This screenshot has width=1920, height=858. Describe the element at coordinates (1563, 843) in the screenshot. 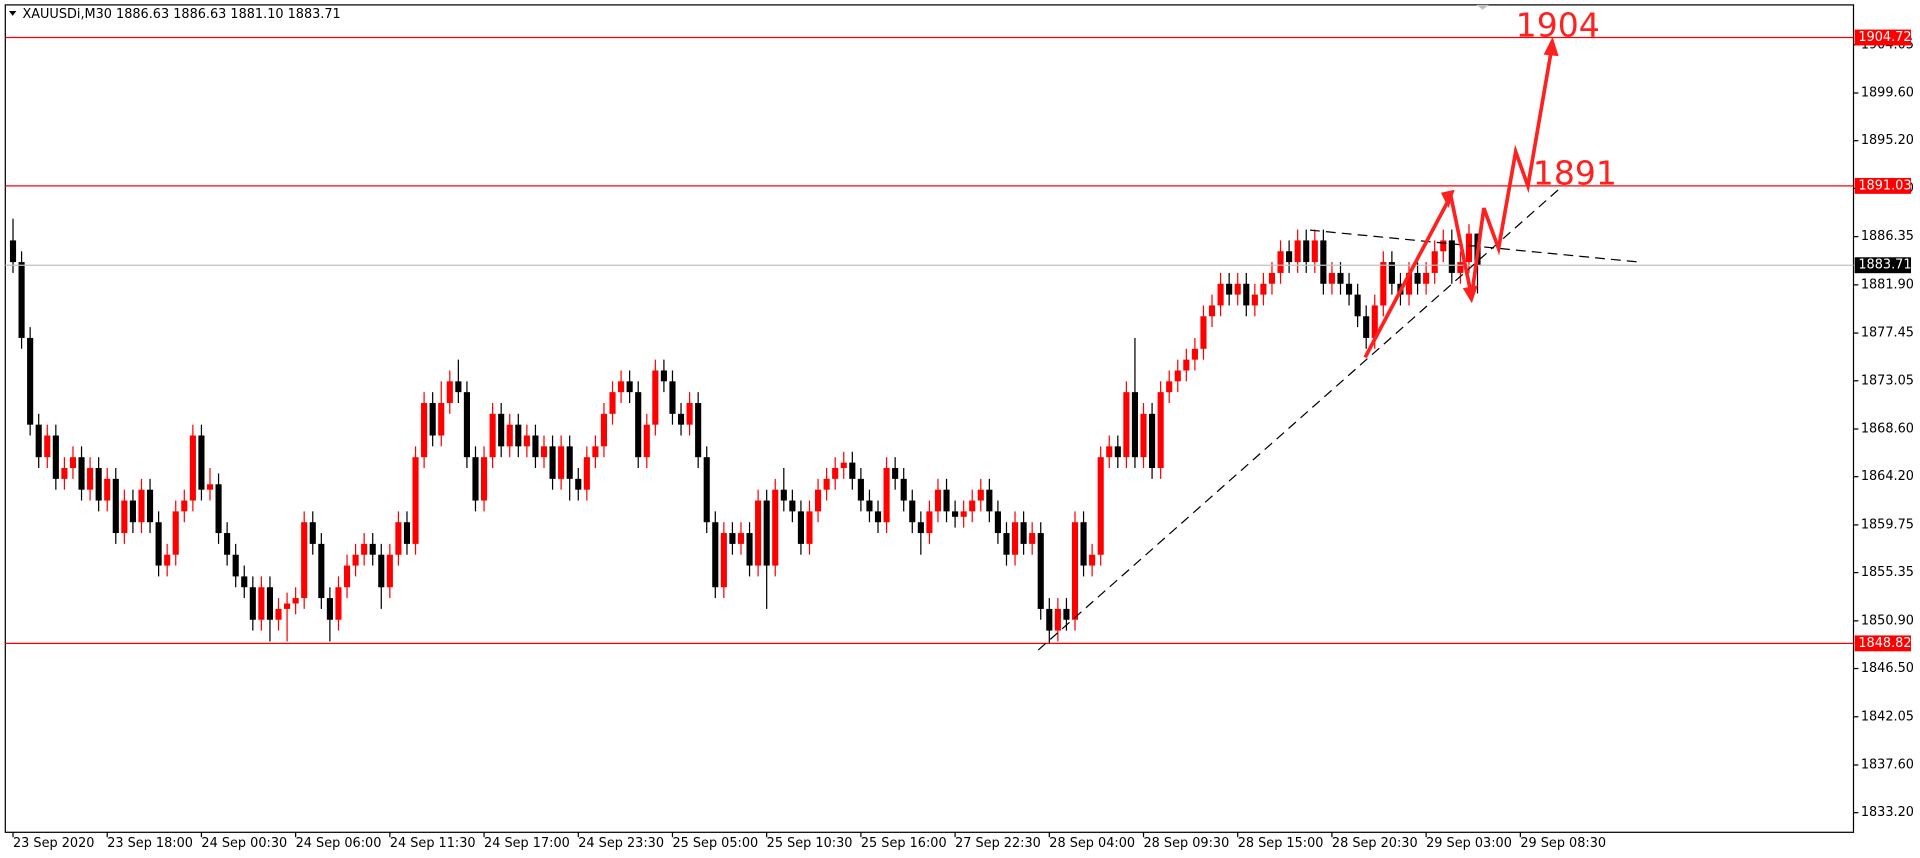

I see `x-tick-label: 29 Sep 08:30` at that location.